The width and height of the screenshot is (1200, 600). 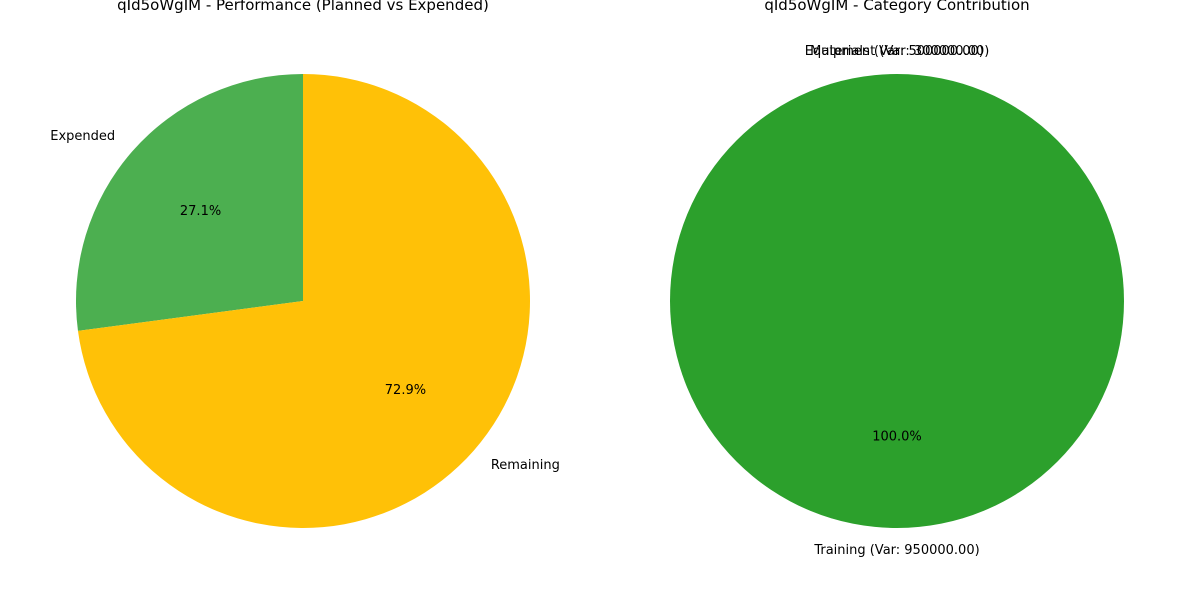 I want to click on slice-label-expended: Expended, so click(x=82, y=136).